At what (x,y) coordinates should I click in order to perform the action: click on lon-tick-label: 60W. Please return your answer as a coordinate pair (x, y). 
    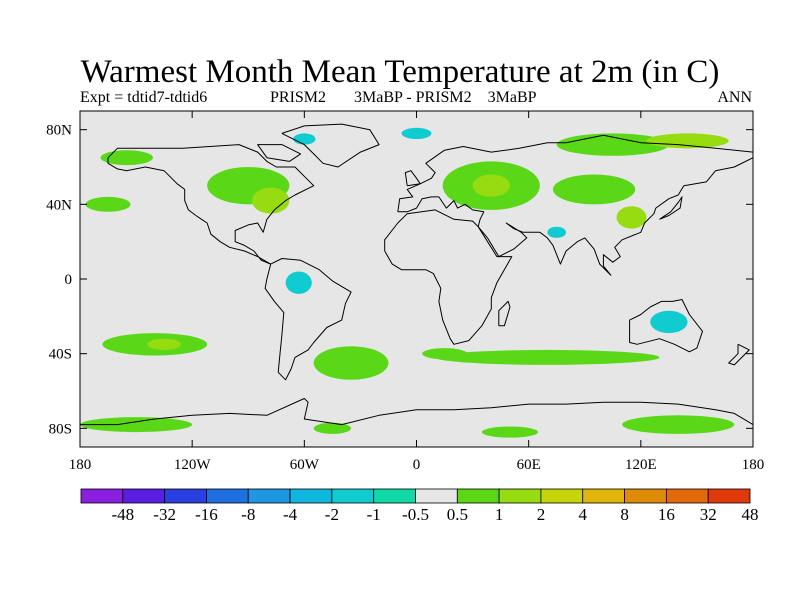
    Looking at the image, I should click on (305, 465).